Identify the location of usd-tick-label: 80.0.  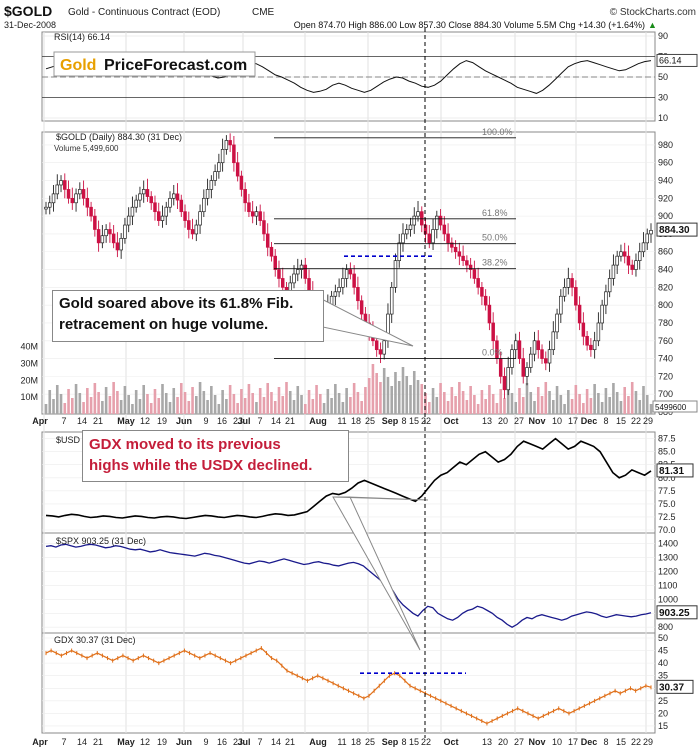
(667, 478).